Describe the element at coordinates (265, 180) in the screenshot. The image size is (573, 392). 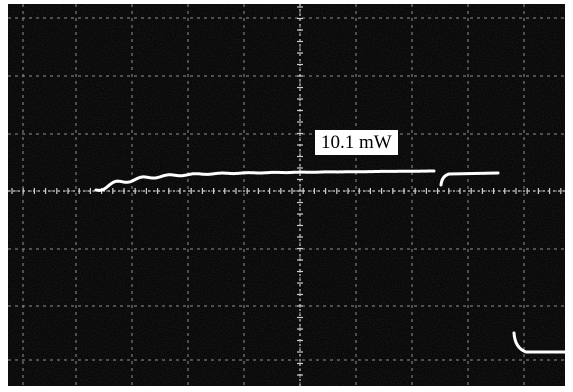
I see `main-trace` at that location.